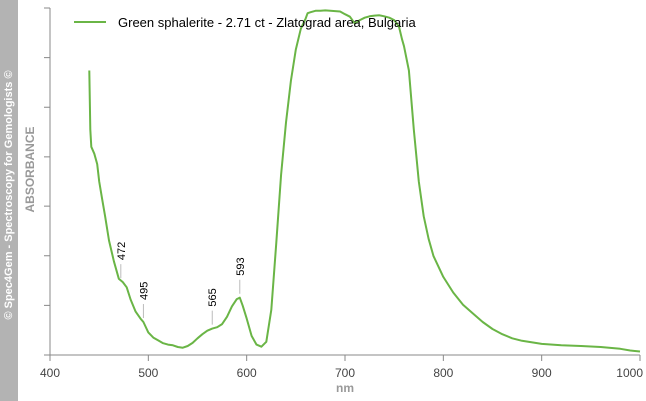  What do you see at coordinates (247, 373) in the screenshot?
I see `x-tick-label-600: 600` at bounding box center [247, 373].